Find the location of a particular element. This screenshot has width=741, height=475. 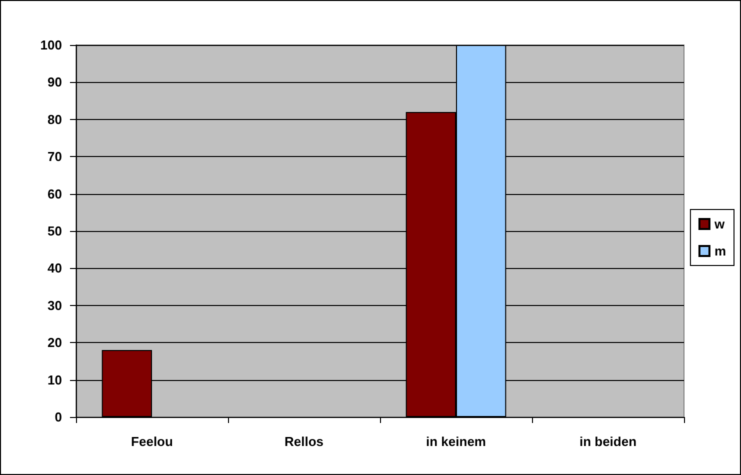

y-tick-label: 0 is located at coordinates (58, 417).